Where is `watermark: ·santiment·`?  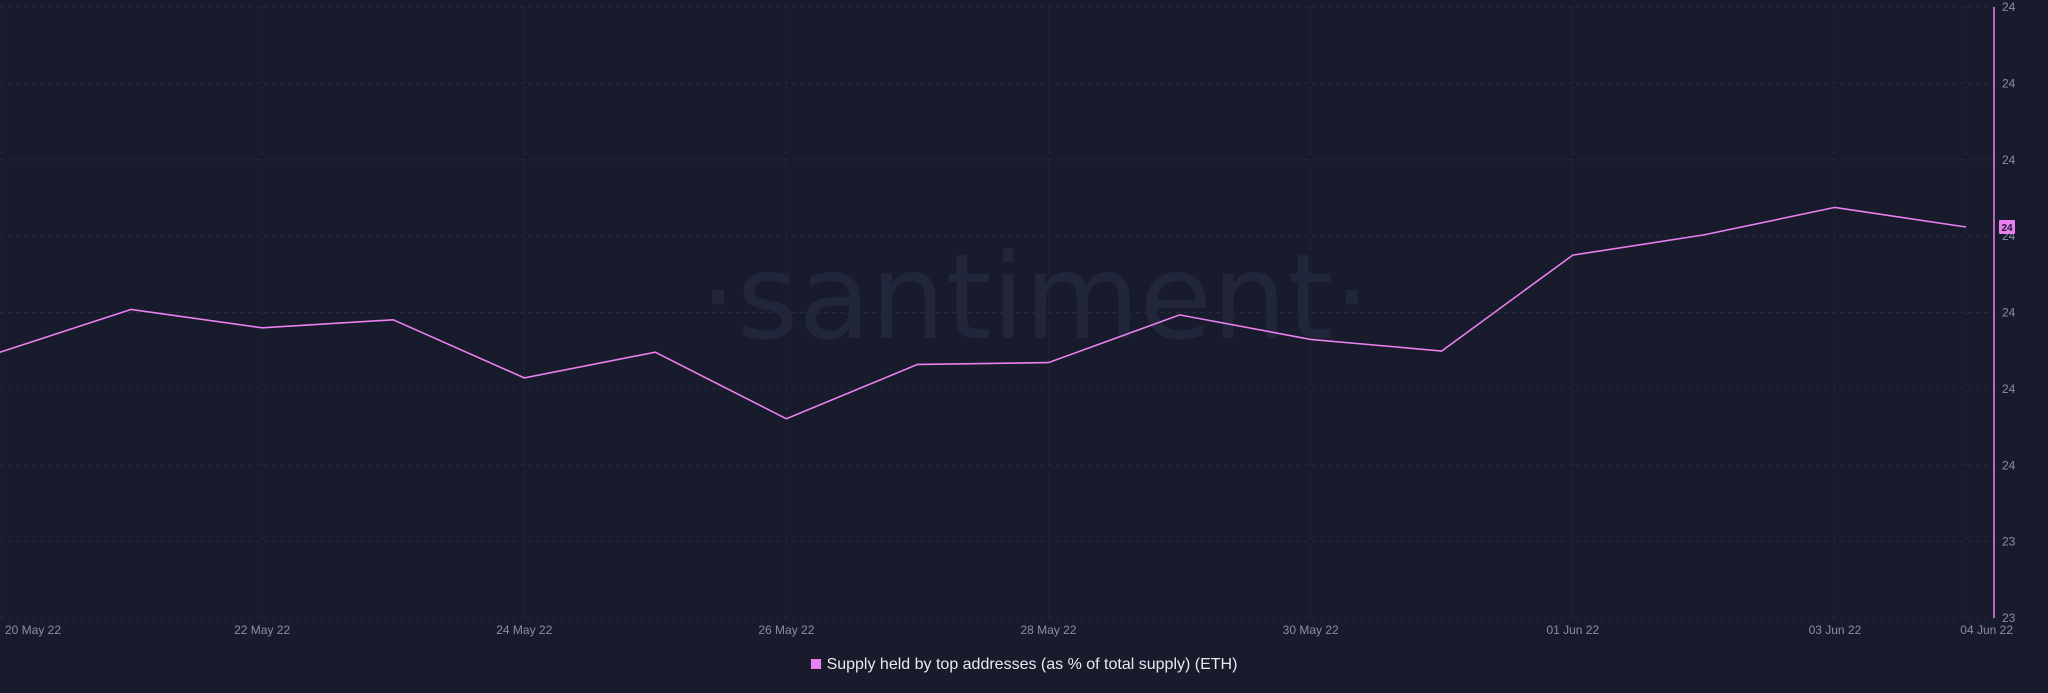
watermark: ·santiment· is located at coordinates (1034, 297).